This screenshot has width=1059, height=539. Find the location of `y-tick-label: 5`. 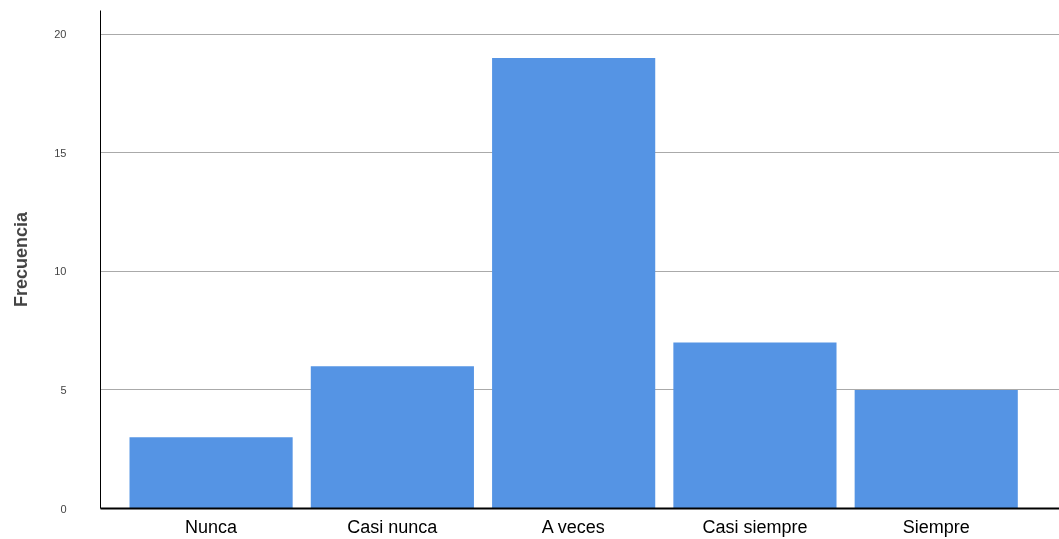

y-tick-label: 5 is located at coordinates (63, 389).